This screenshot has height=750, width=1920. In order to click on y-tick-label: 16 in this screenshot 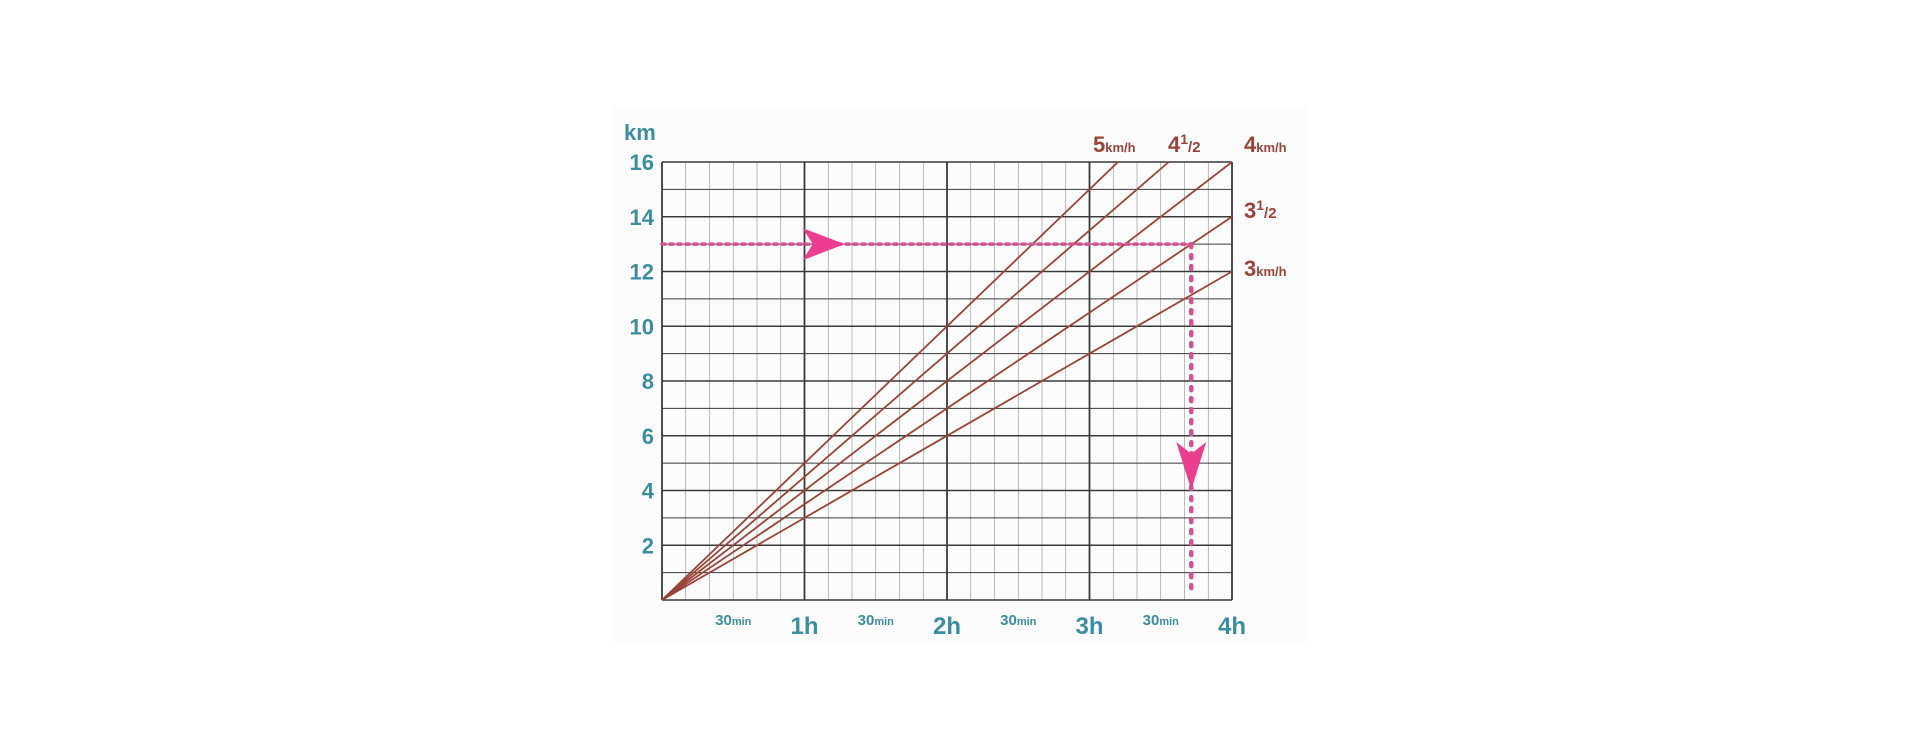, I will do `click(642, 162)`.